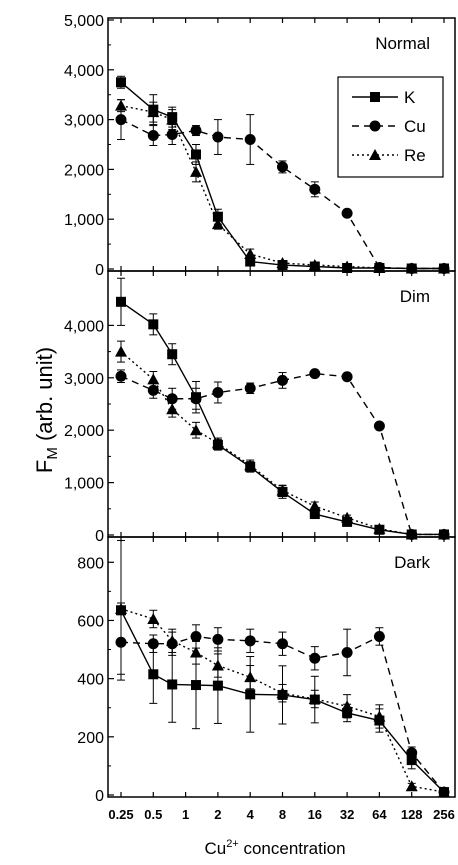  I want to click on x-axis-title-main: Cu, so click(215, 848).